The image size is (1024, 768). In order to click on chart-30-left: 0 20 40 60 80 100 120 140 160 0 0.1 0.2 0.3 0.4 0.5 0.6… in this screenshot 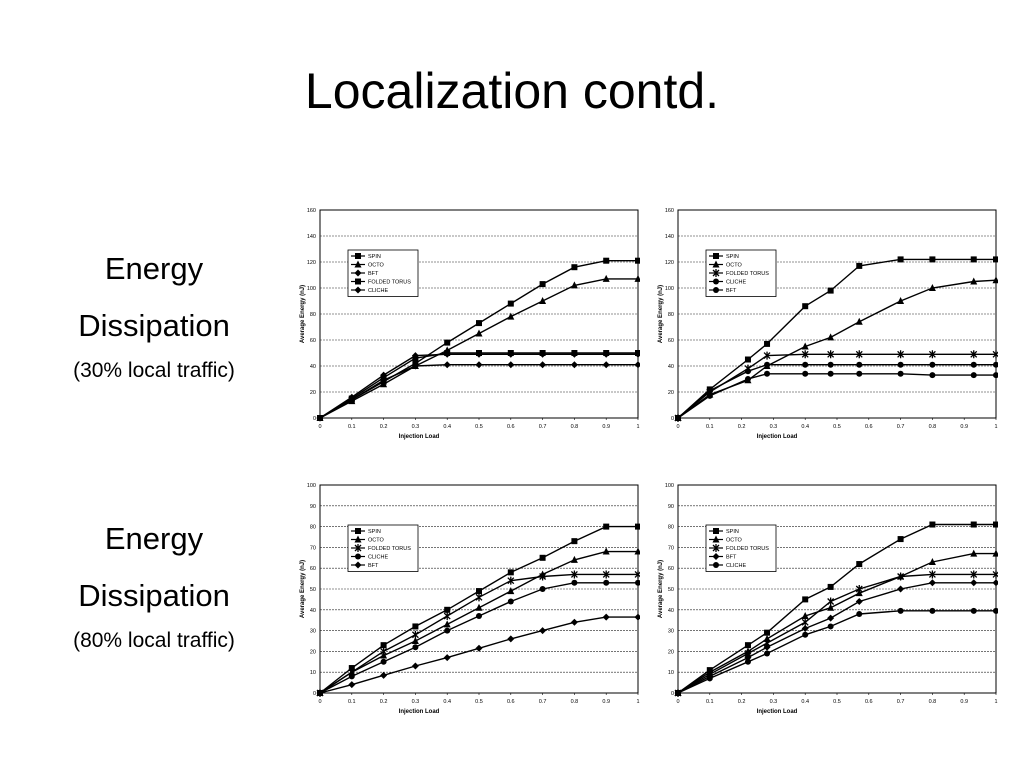, I will do `click(470, 324)`.